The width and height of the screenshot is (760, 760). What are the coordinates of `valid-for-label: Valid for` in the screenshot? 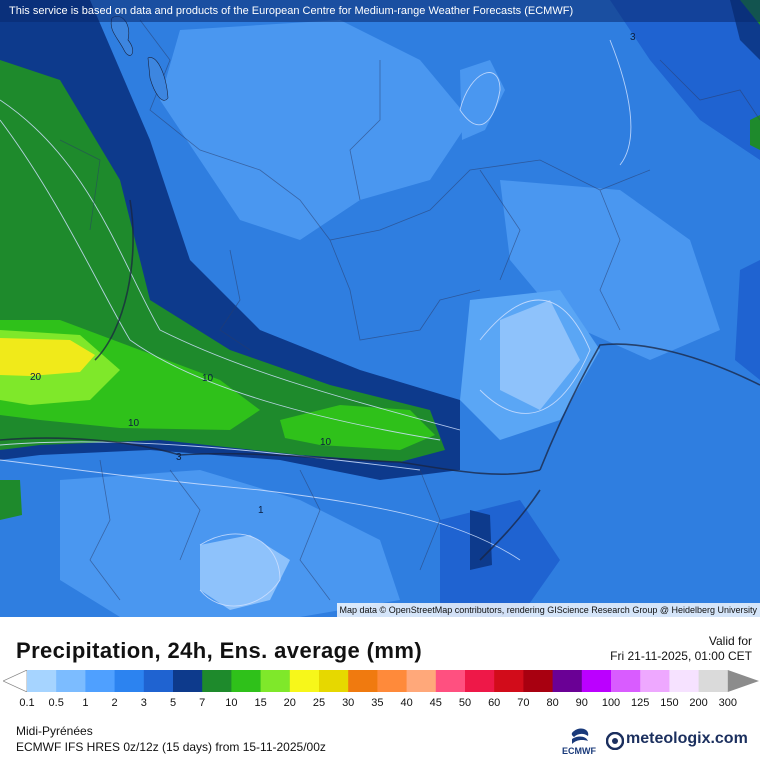 It's located at (730, 641).